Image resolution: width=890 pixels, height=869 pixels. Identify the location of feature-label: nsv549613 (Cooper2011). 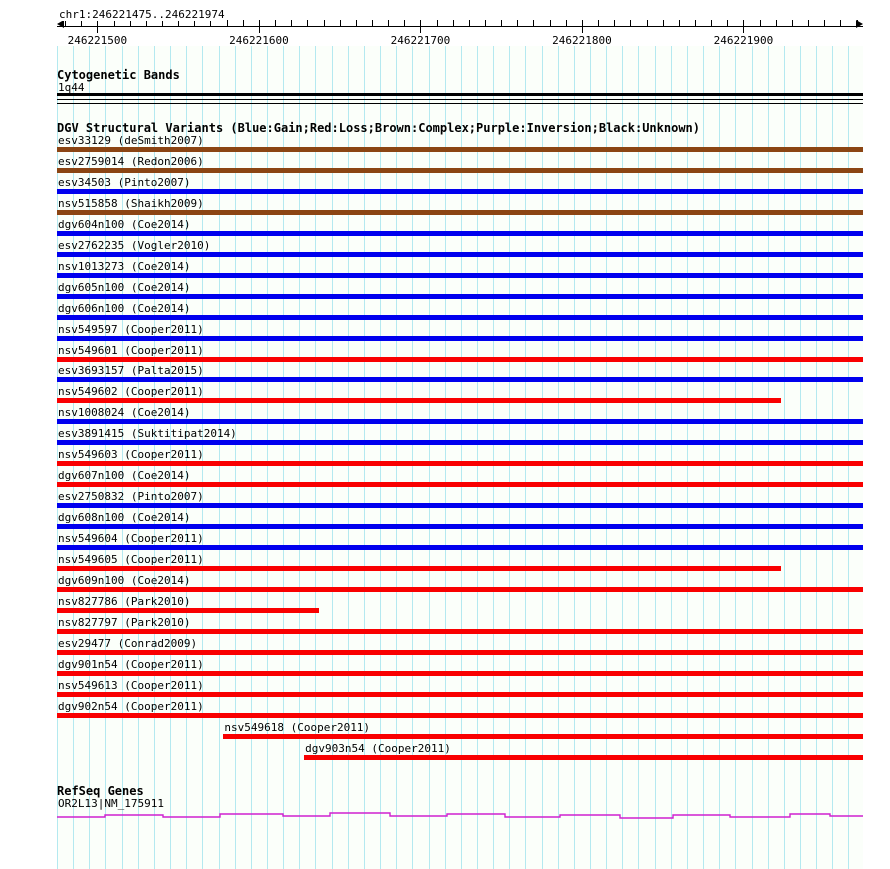
(131, 685).